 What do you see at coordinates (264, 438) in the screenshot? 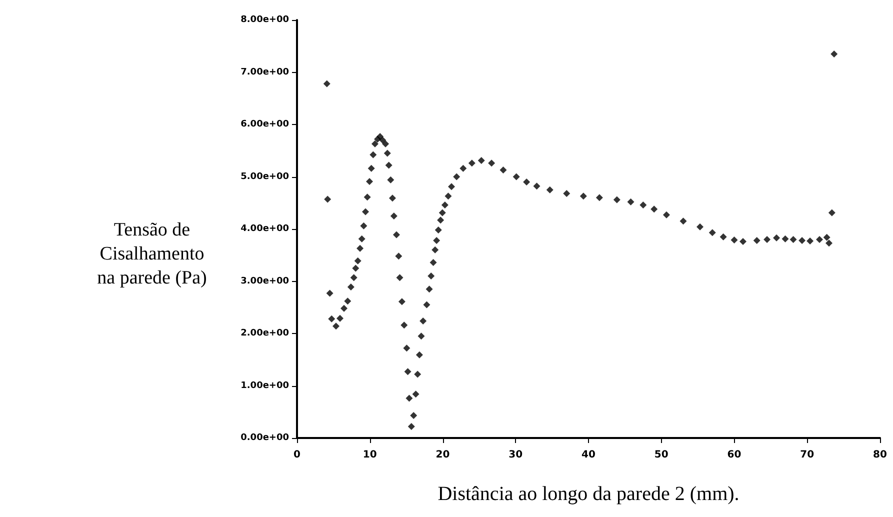
I see `y-tick-label: 0.00e+00` at bounding box center [264, 438].